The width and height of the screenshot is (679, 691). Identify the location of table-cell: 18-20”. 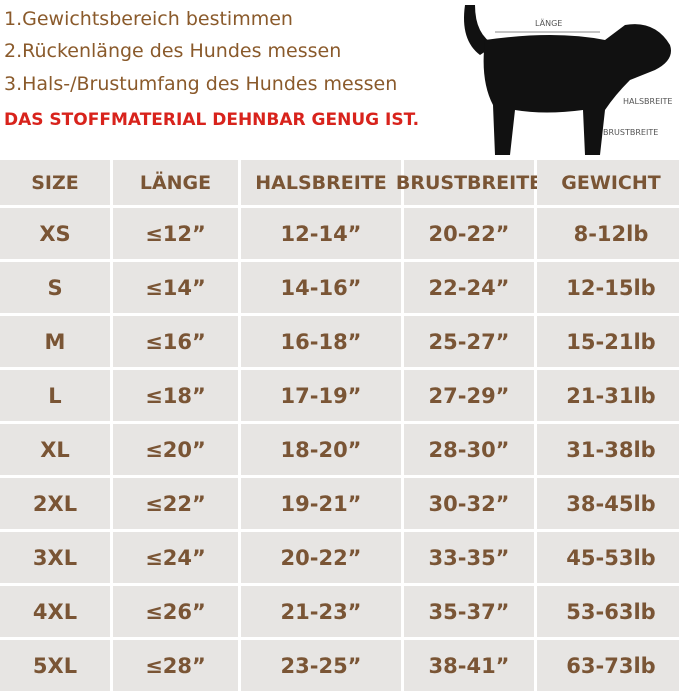
(321, 449).